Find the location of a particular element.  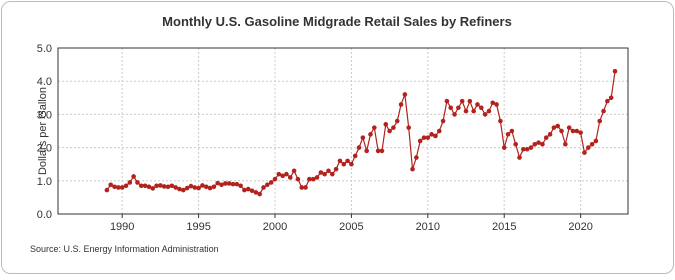

y-tick-label: 4.0 is located at coordinates (44, 82).